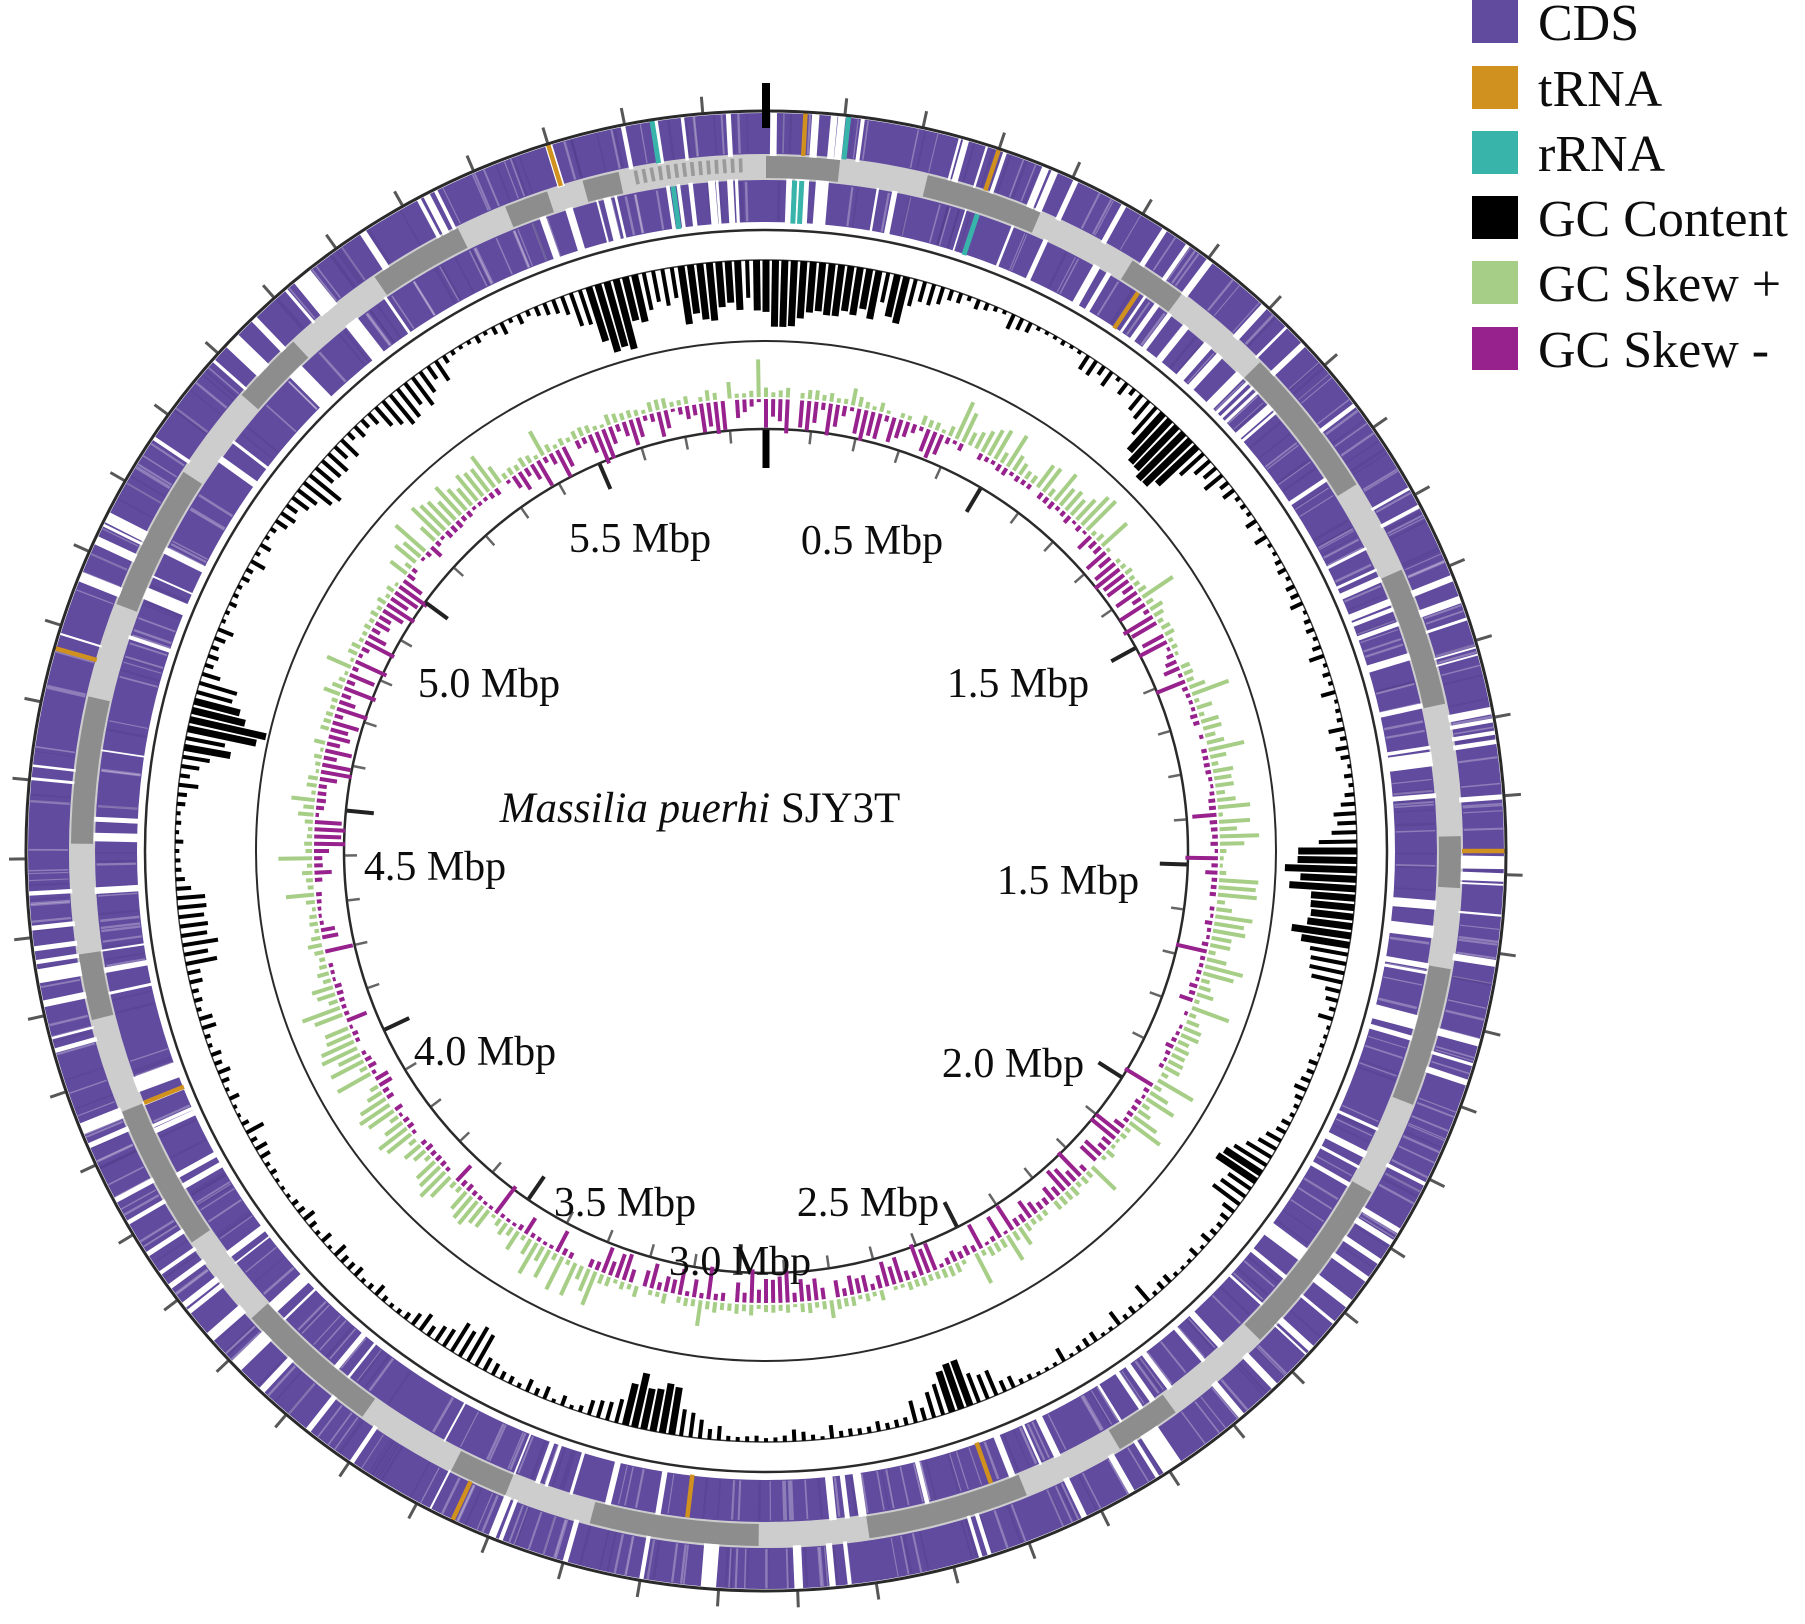  Describe the element at coordinates (803, 168) in the screenshot. I see `contig-segment` at that location.